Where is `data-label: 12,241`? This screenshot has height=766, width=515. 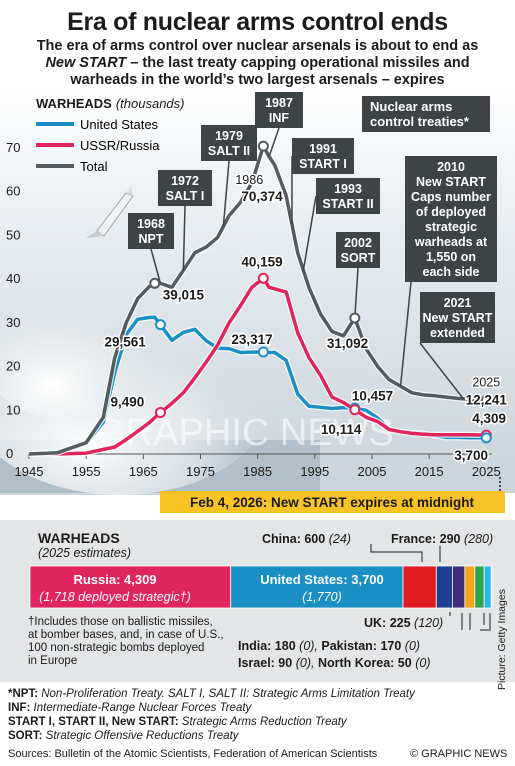
data-label: 12,241 is located at coordinates (487, 399).